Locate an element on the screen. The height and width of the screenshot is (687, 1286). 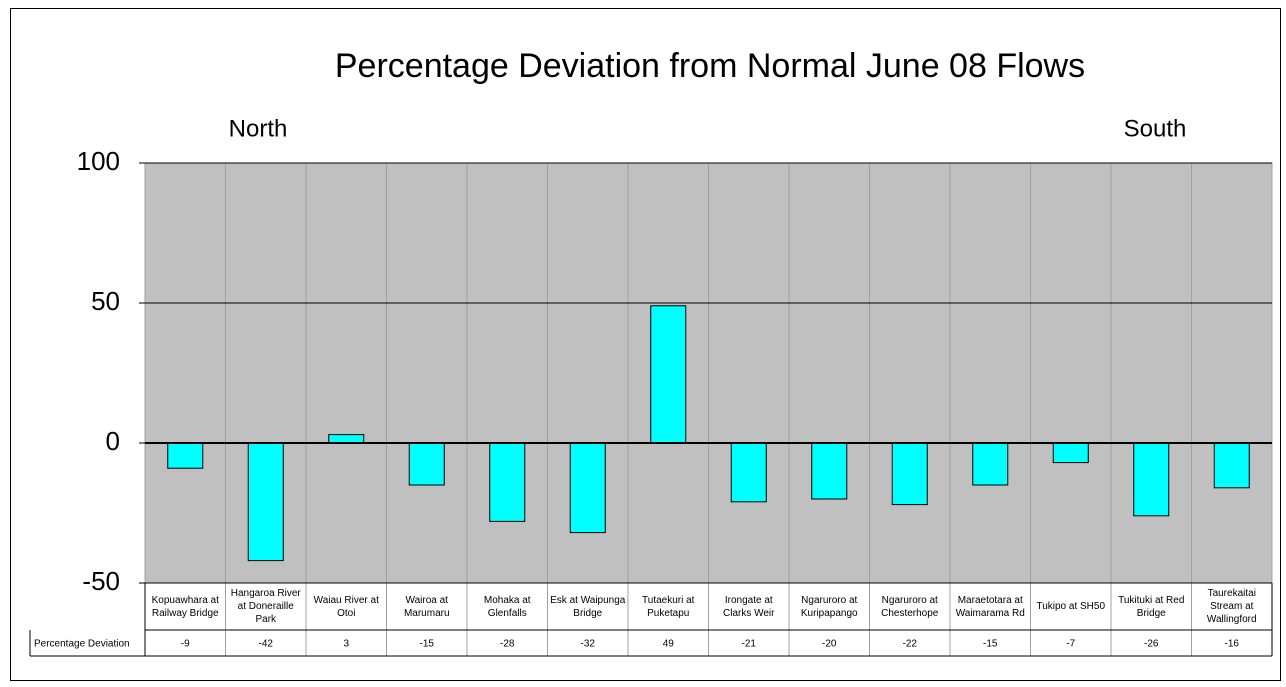
category-cell: Tutaekuri at Puketapu is located at coordinates (668, 606).